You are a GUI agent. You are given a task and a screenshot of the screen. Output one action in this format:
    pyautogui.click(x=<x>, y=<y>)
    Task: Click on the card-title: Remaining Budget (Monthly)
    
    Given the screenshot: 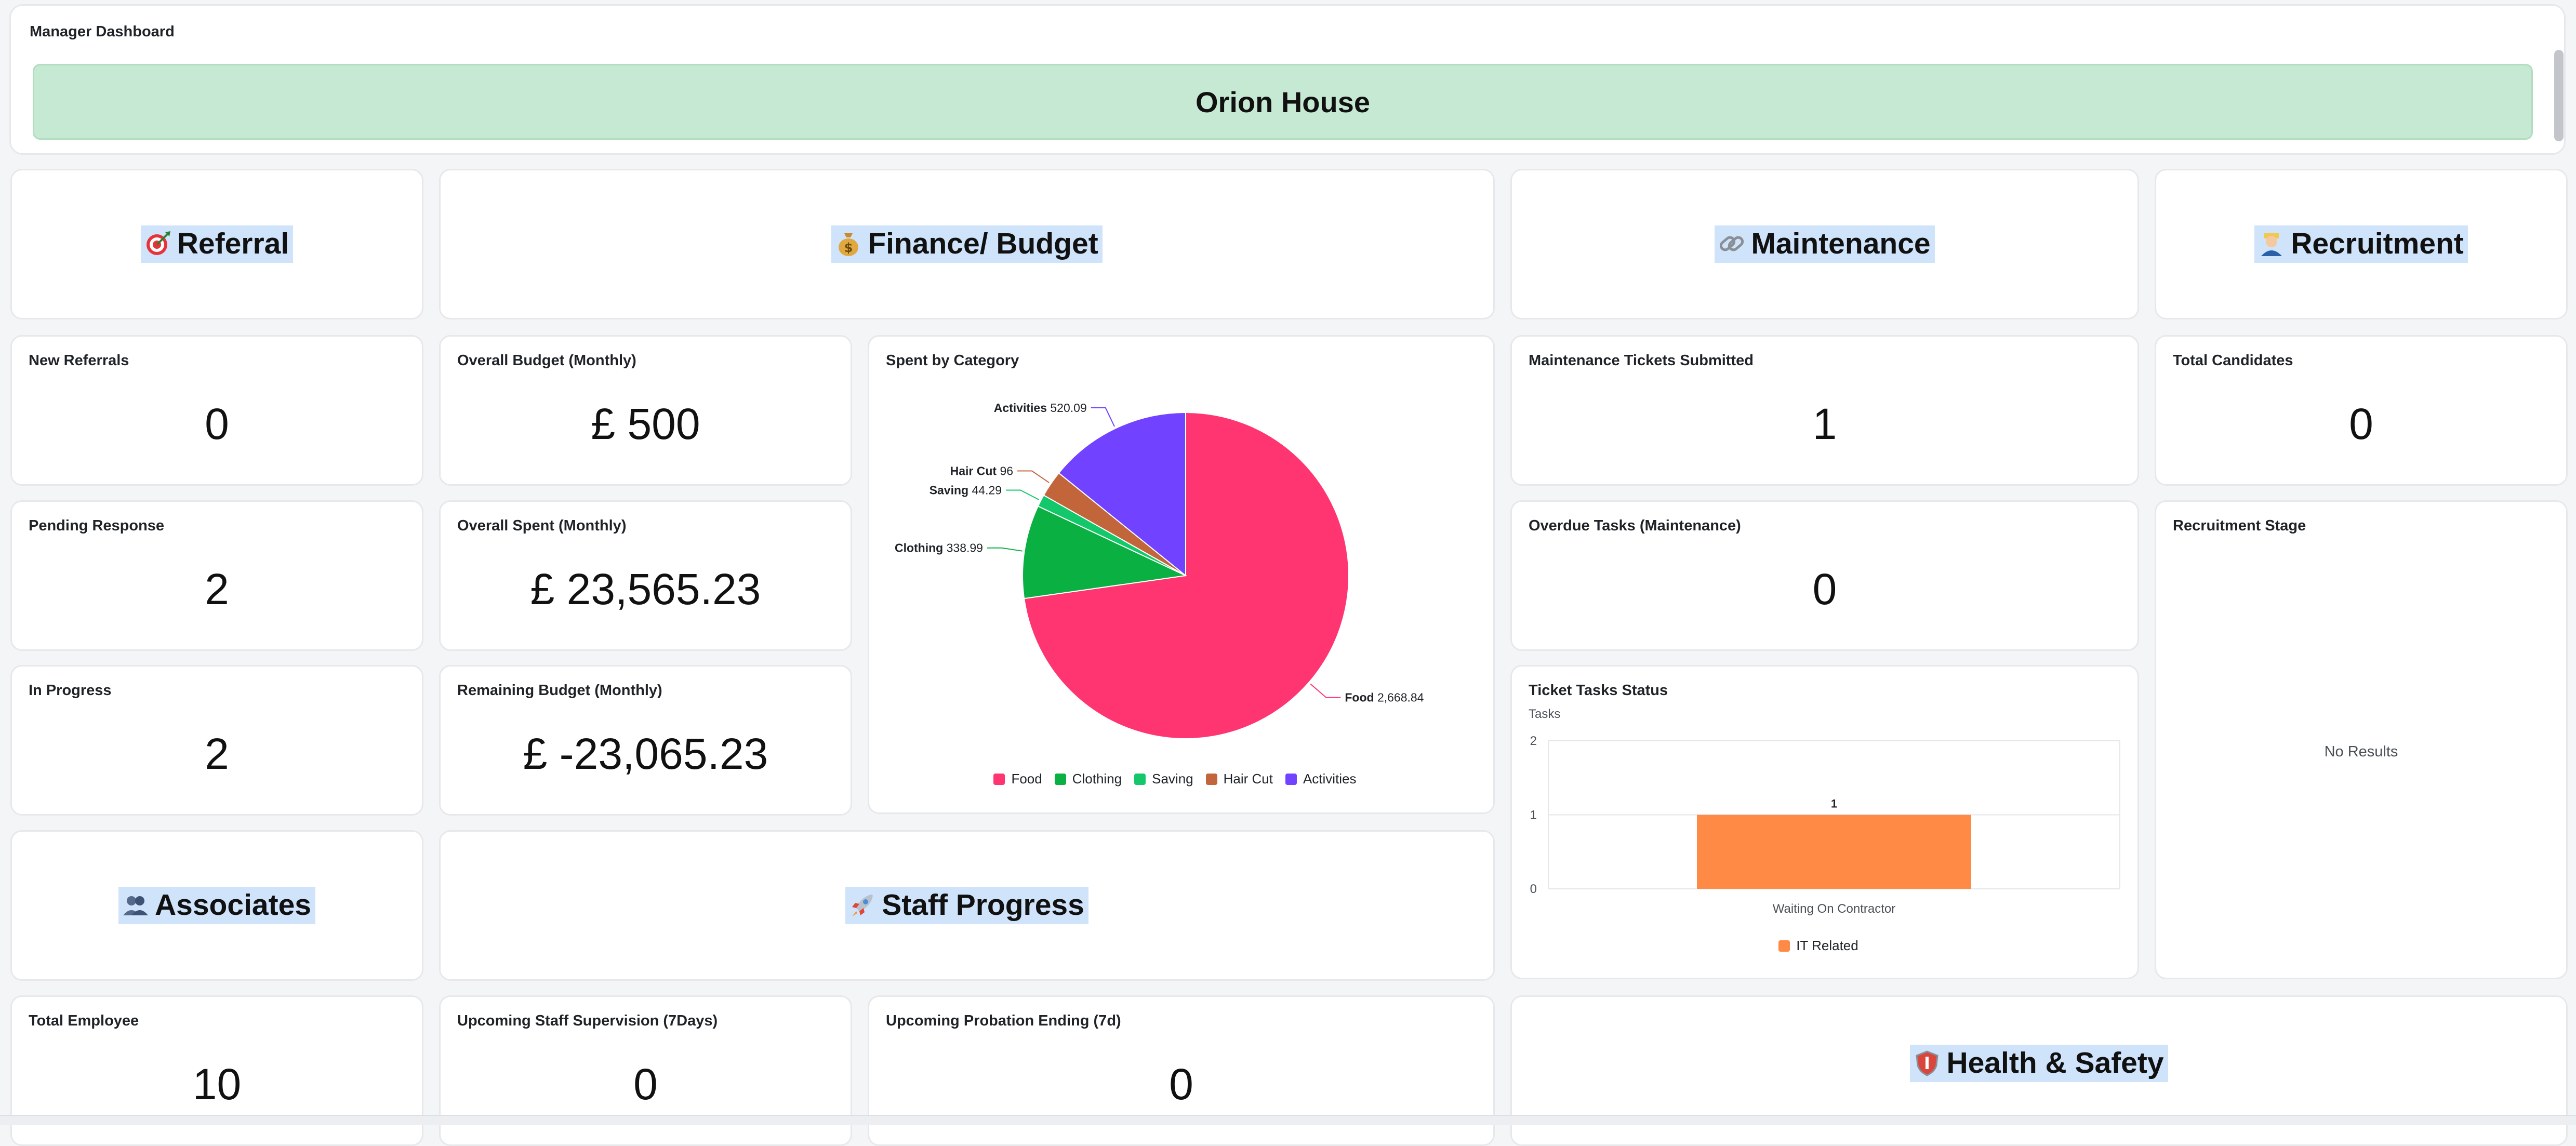 What is the action you would take?
    pyautogui.click(x=559, y=690)
    